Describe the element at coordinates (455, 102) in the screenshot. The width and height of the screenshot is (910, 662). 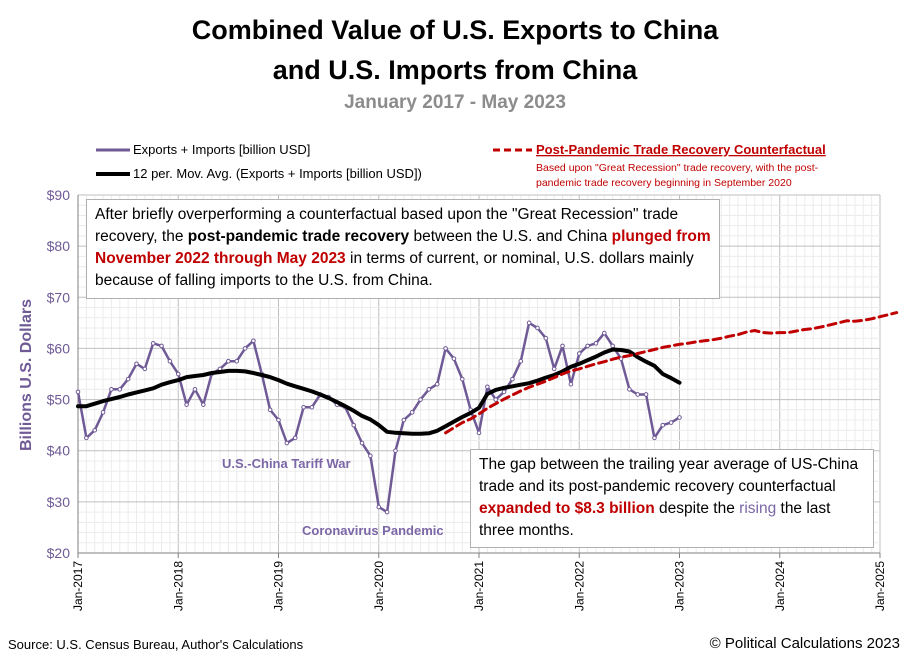
I see `chart-subtitle: January 2017 - May 2023` at that location.